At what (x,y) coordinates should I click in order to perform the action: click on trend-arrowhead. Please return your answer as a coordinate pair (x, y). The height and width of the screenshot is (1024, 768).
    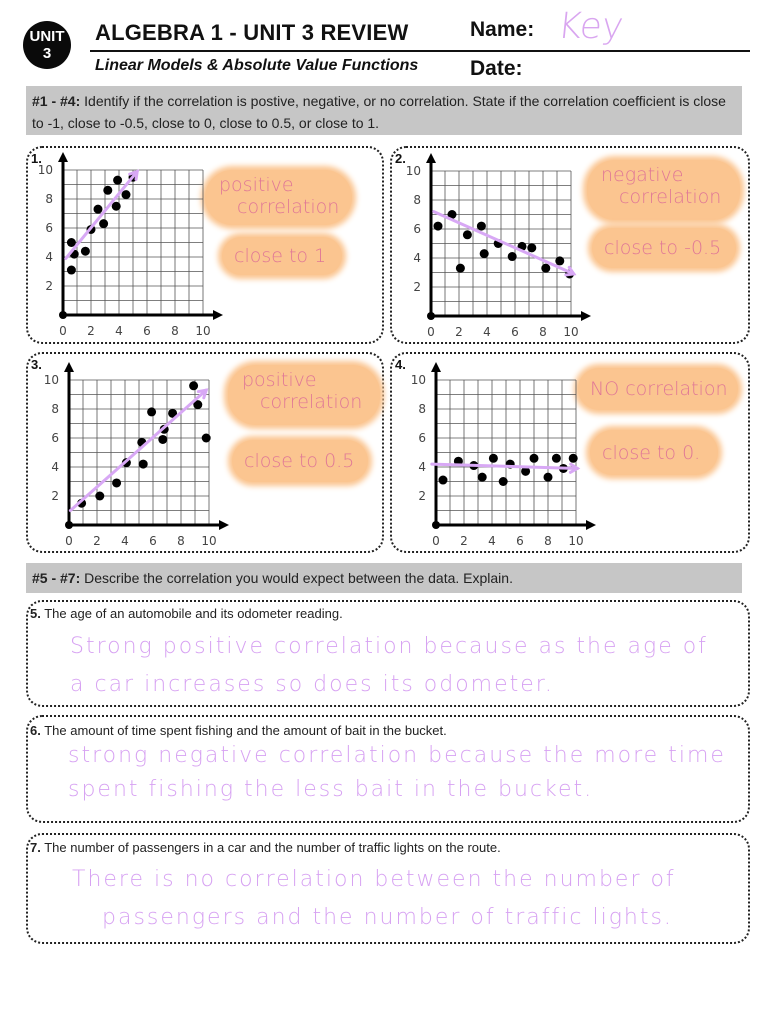
    Looking at the image, I should click on (202, 394).